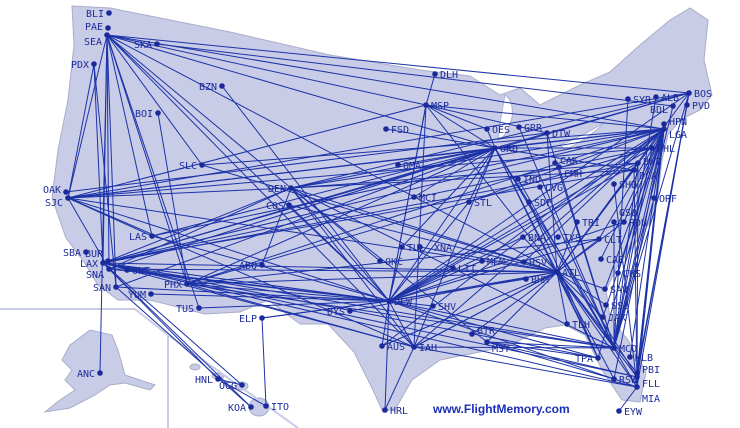  What do you see at coordinates (539, 203) in the screenshot?
I see `airport-sdf: SDF` at bounding box center [539, 203].